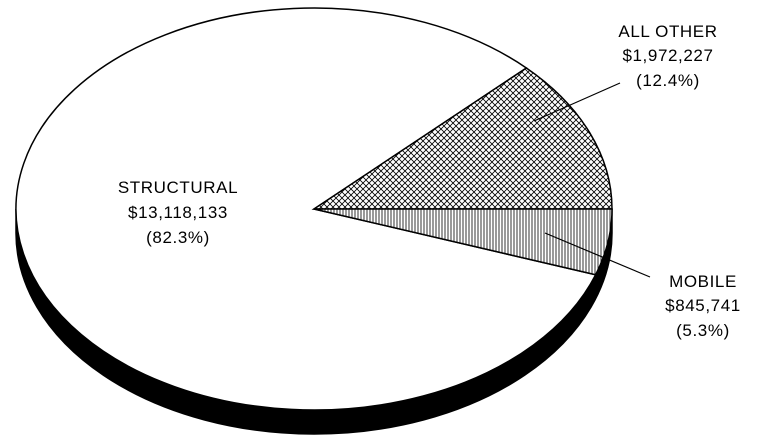  Describe the element at coordinates (667, 31) in the screenshot. I see `slice-label-all-other-category: ALL OTHER` at that location.